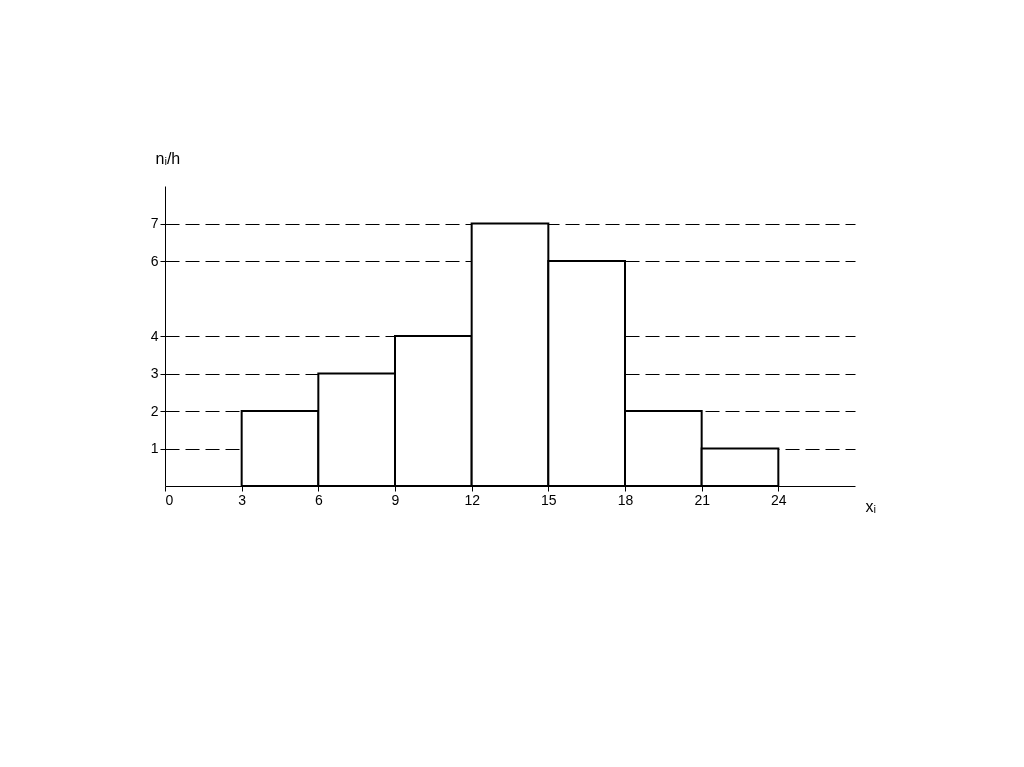 This screenshot has width=1024, height=767. I want to click on x-tick-label: 6, so click(318, 499).